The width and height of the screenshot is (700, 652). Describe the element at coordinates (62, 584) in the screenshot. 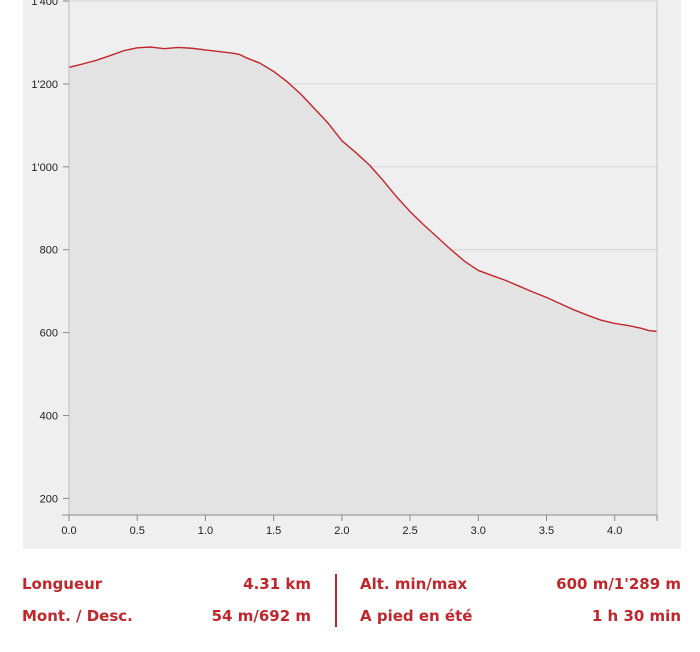

I see `length-label: Longueur` at that location.